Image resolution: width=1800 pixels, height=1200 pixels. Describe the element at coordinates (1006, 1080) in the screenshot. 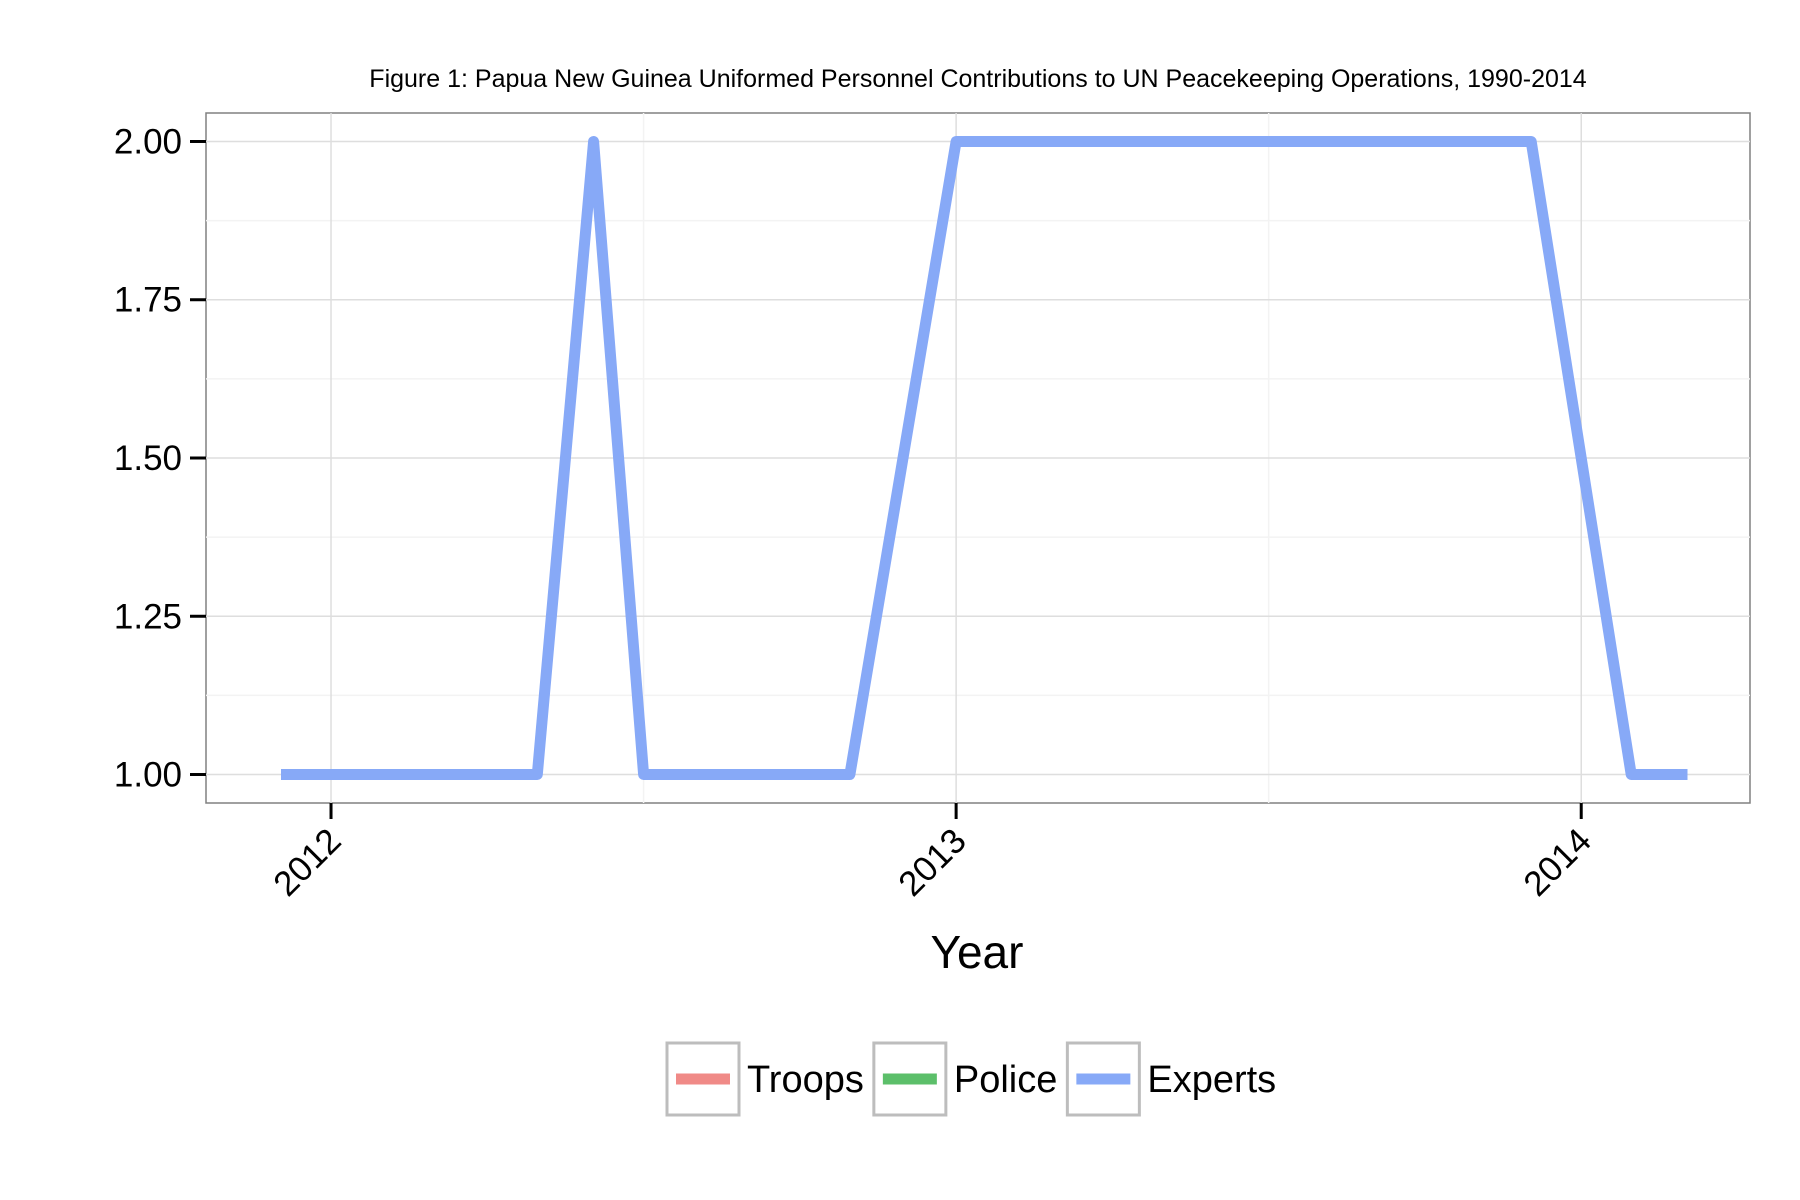

I see `legend-label-police: Police` at that location.